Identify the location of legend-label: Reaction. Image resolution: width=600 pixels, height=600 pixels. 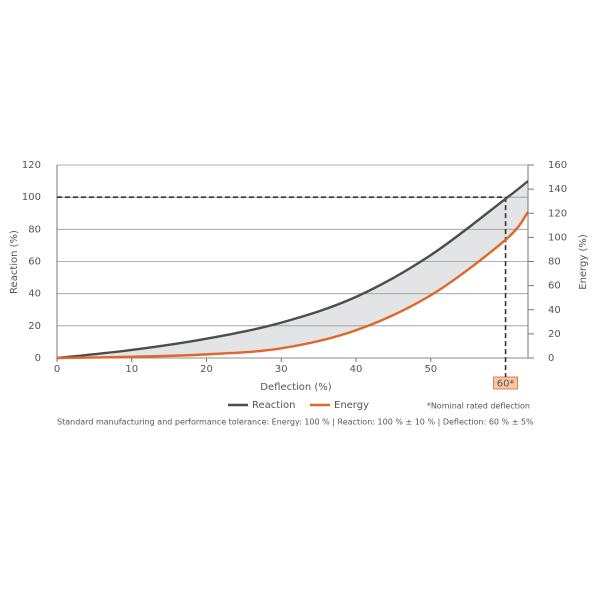
(273, 405).